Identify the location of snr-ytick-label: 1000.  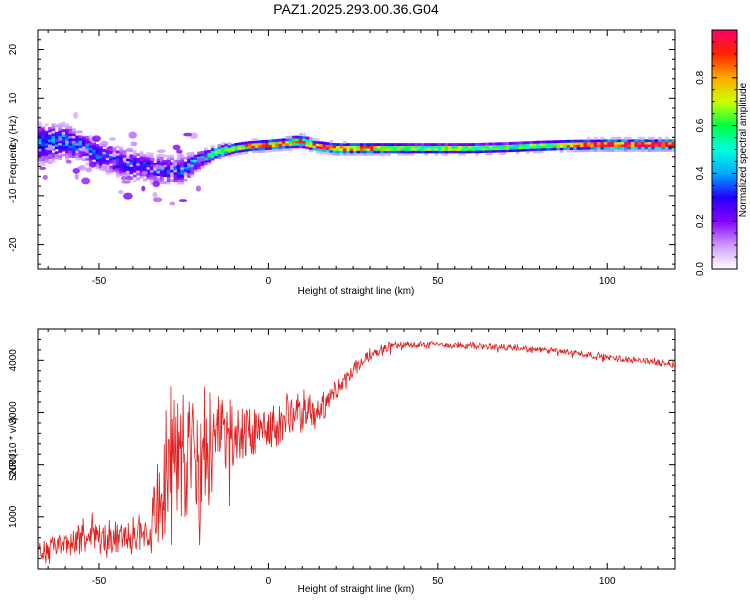
(13, 516).